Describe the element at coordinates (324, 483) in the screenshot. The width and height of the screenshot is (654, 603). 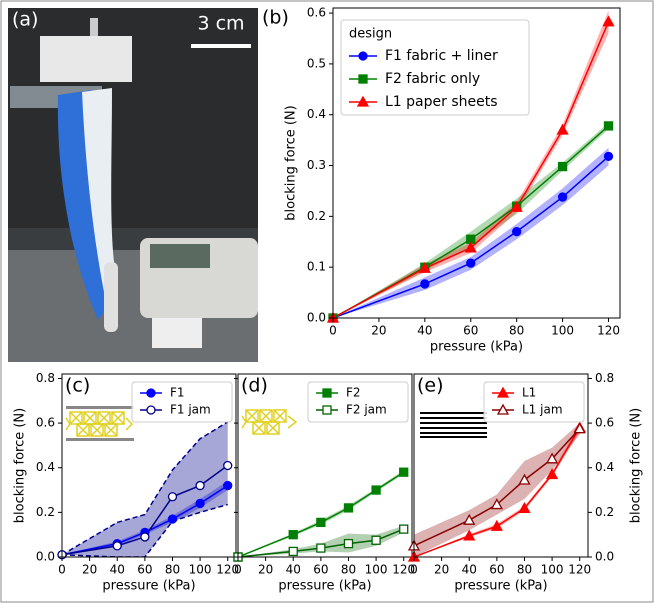
I see `chart: 0 20 40 60 80 100 120 pressure (kPa) (d) F2 F2 jam` at that location.